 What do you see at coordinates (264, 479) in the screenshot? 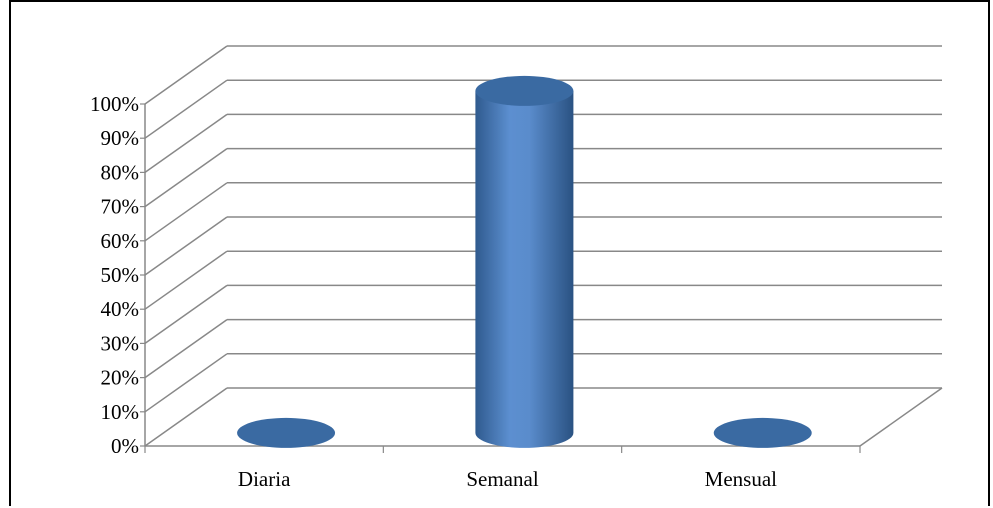
I see `x-tick-label: Diaria` at bounding box center [264, 479].